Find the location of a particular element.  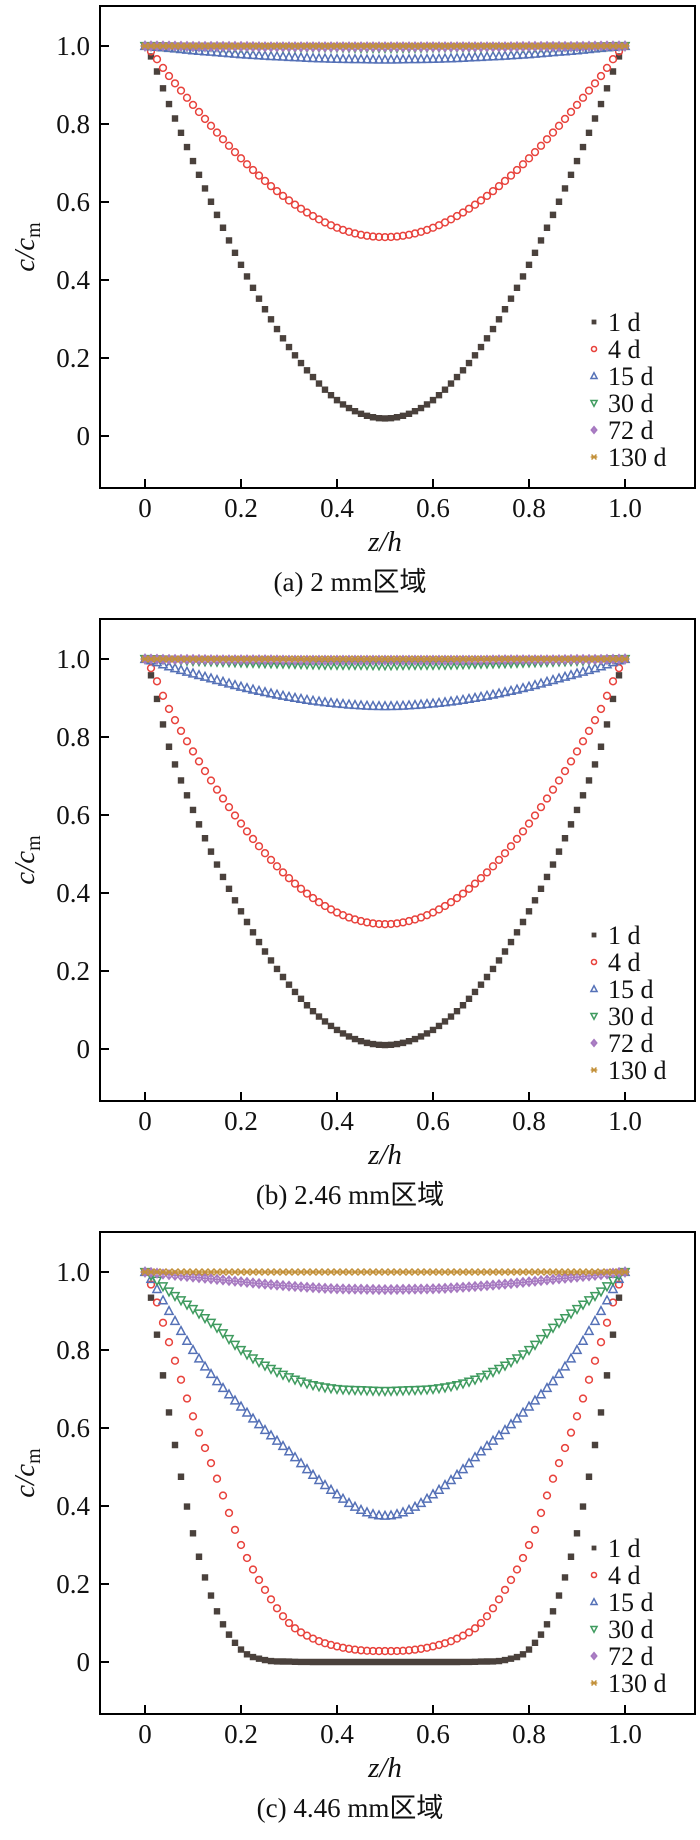

x-tick-label: 0.2 is located at coordinates (241, 1121).